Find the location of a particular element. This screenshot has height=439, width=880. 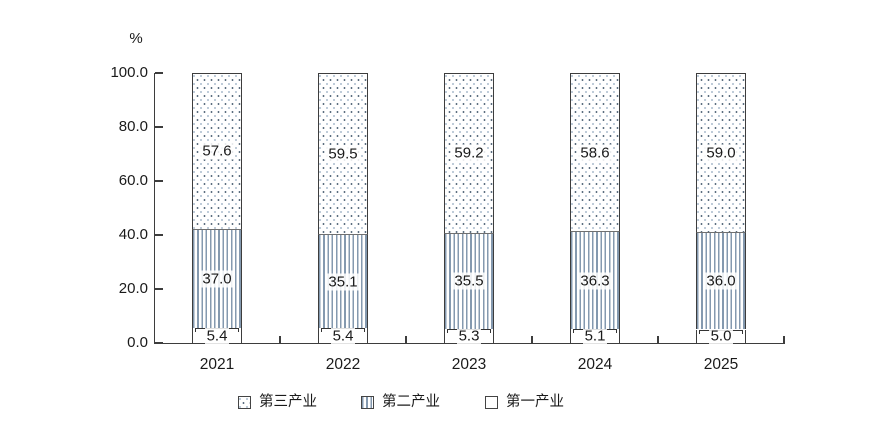

bar-segment-2023: 35.5 is located at coordinates (469, 280).